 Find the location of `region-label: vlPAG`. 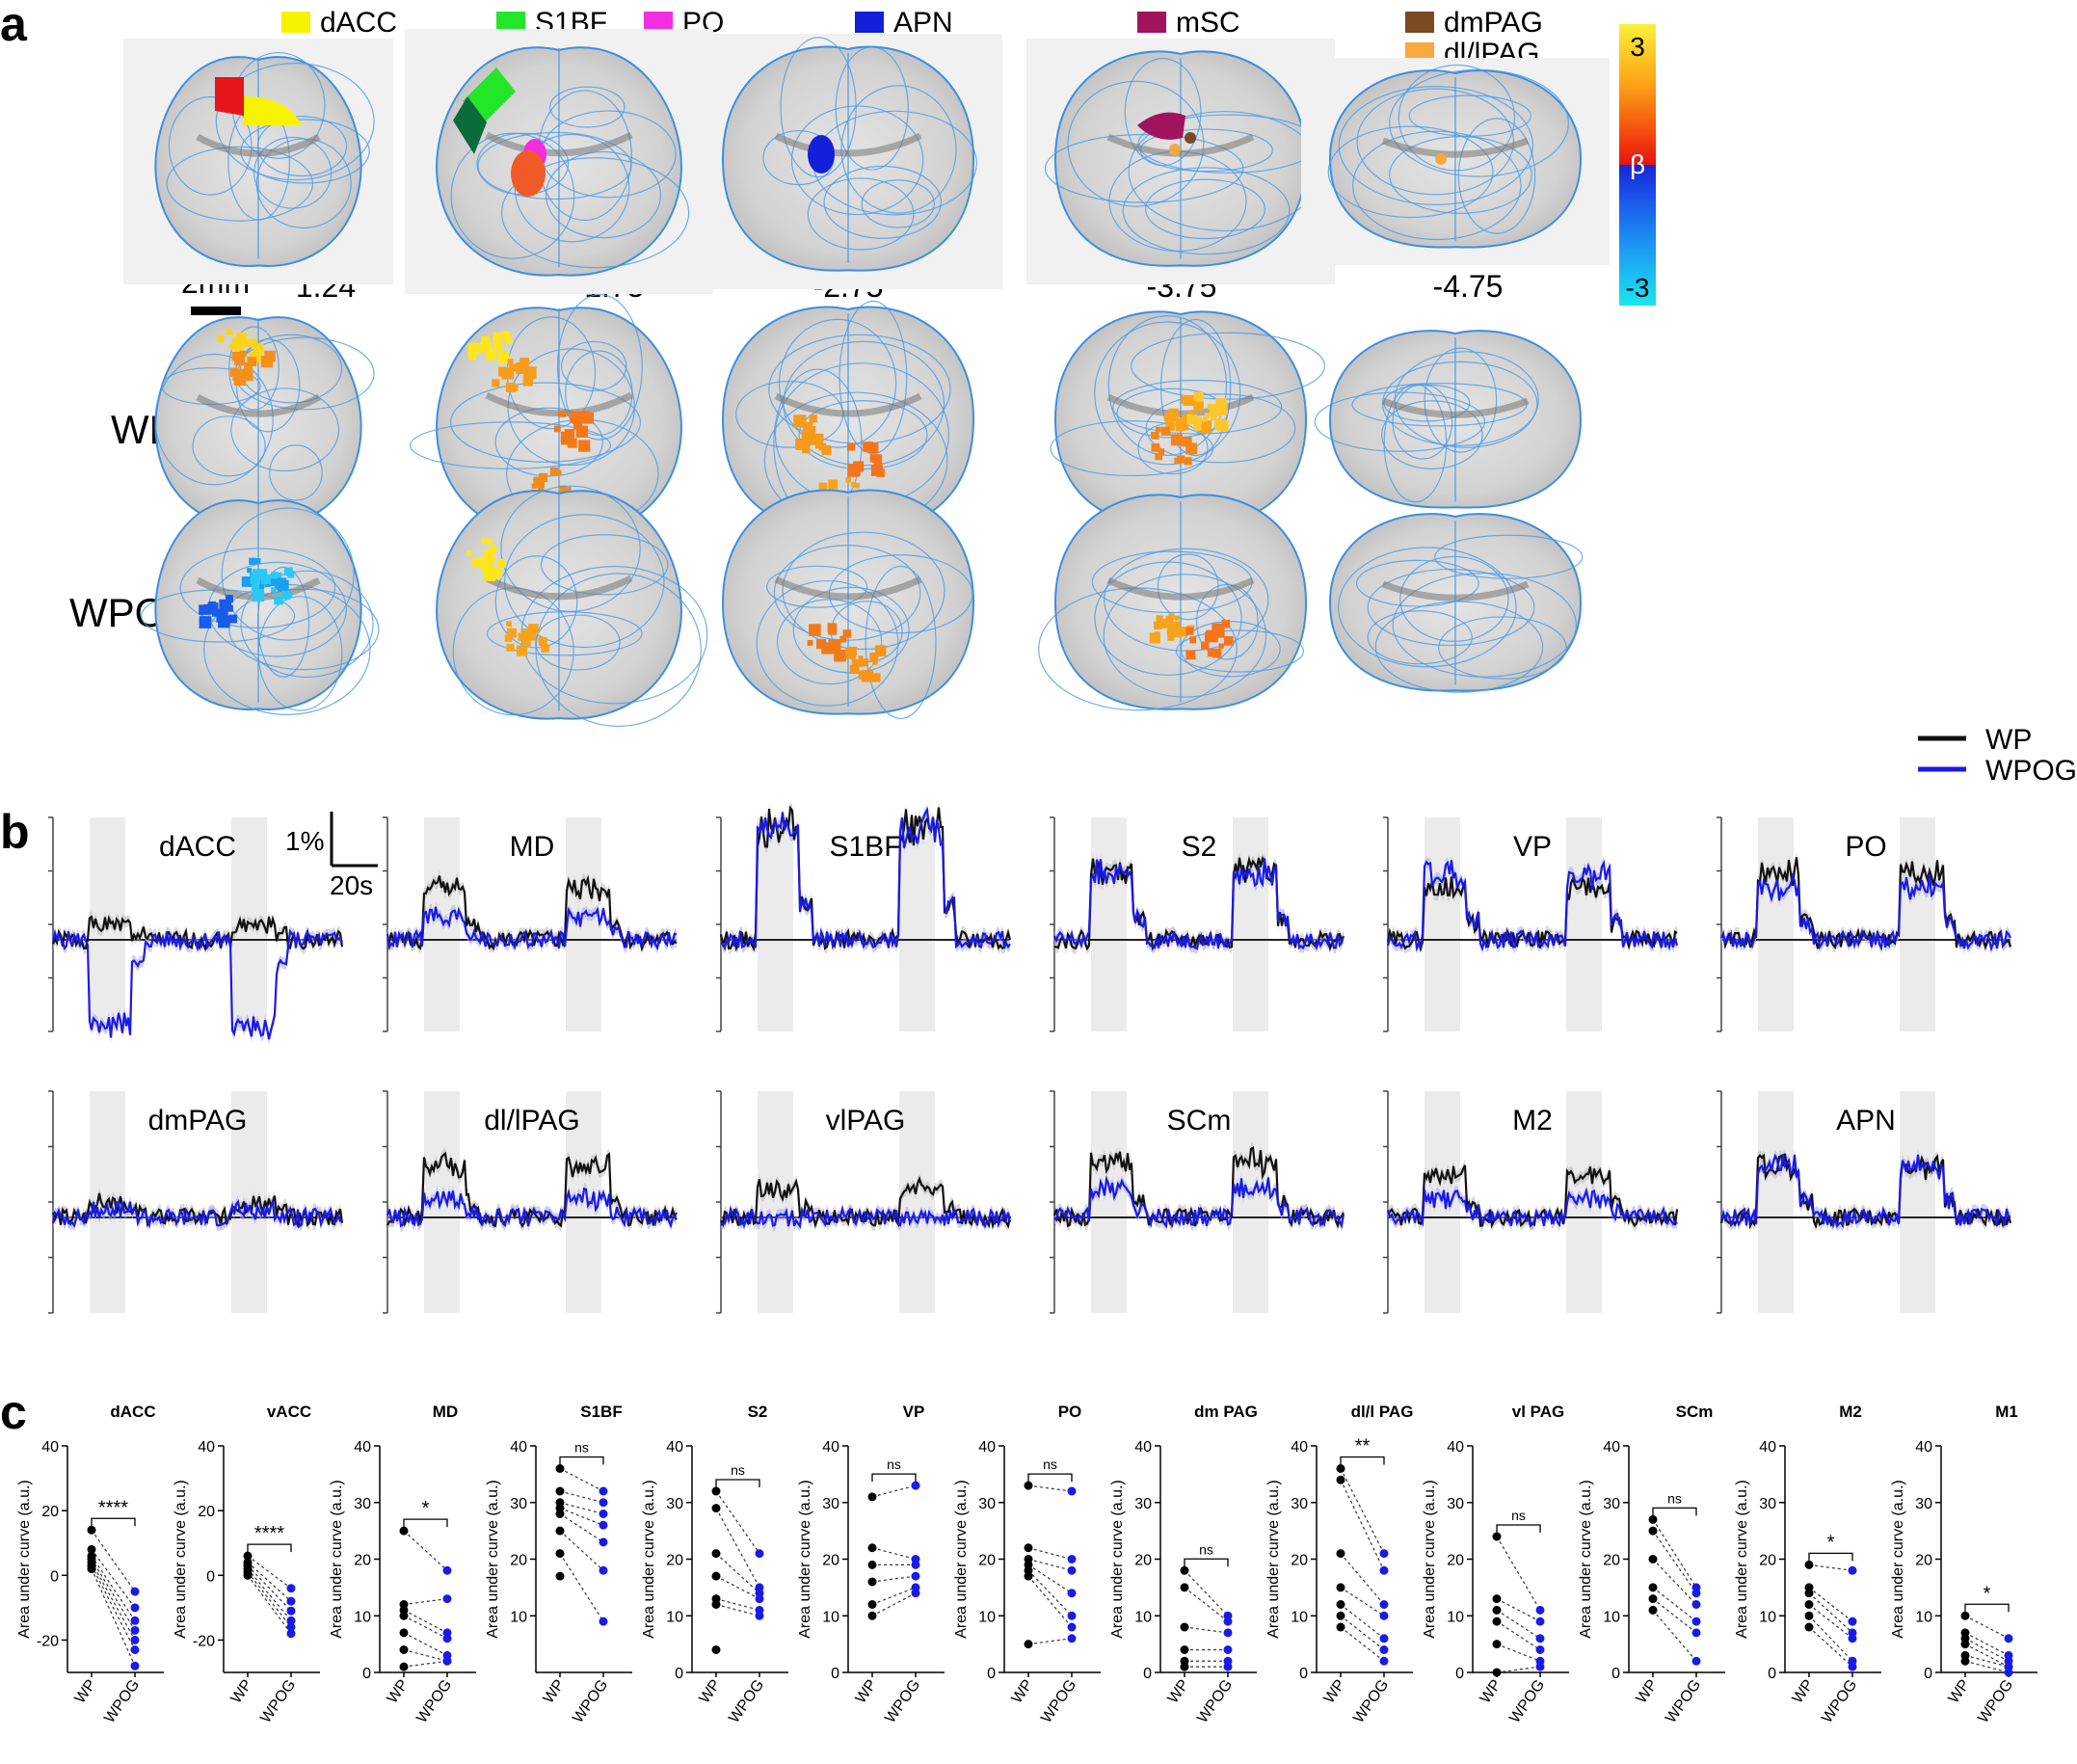

region-label: vlPAG is located at coordinates (866, 1120).